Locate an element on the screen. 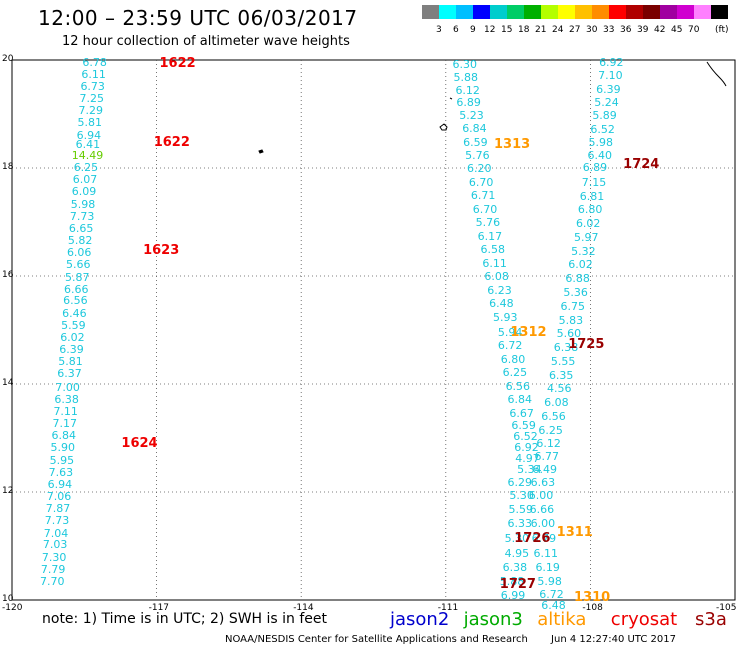 Image resolution: width=740 pixels, height=650 pixels. wave-height-label: 6.49 is located at coordinates (545, 470).